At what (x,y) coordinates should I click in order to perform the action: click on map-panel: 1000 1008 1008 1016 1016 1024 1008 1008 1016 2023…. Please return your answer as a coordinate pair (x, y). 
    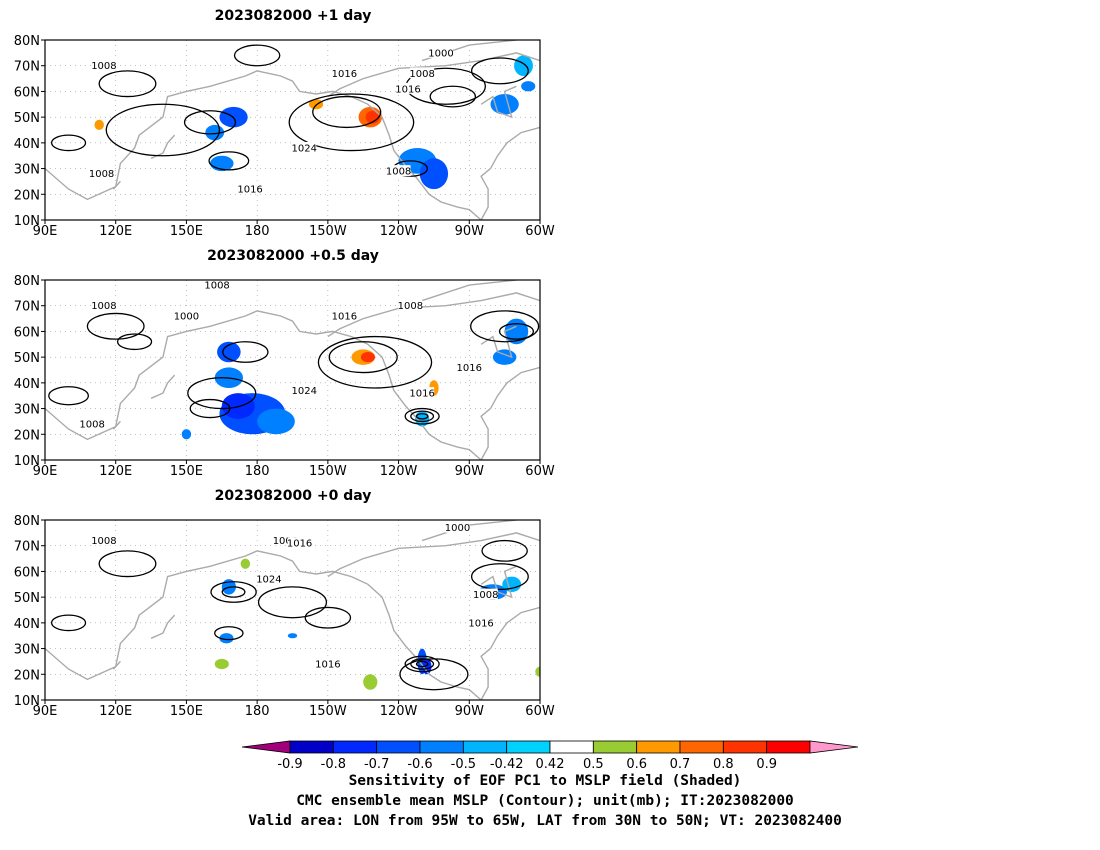
    Looking at the image, I should click on (284, 123).